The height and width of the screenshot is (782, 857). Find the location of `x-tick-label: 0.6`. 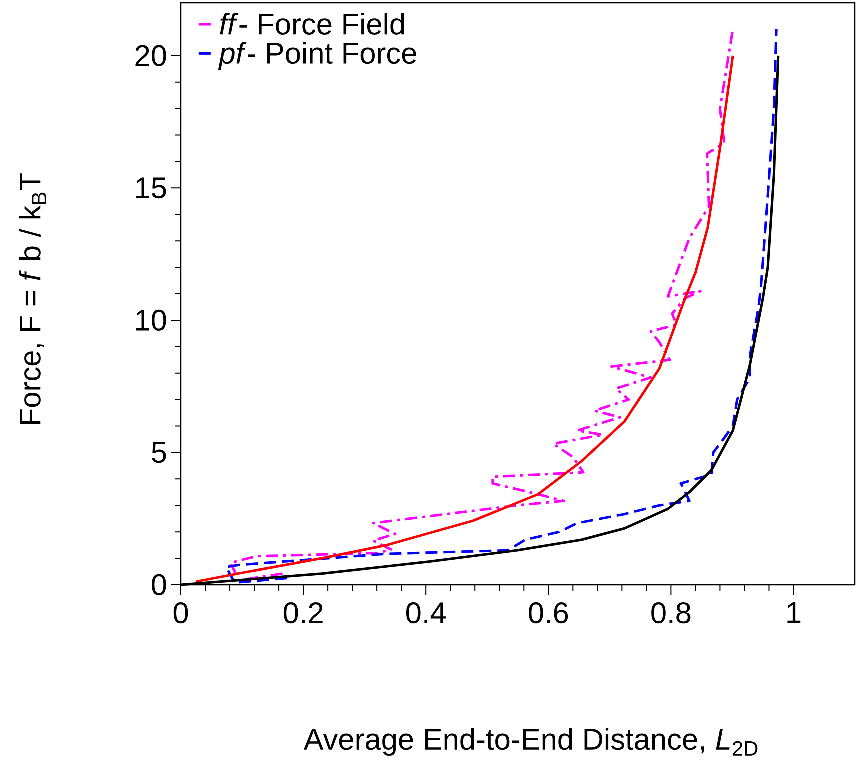

x-tick-label: 0.6 is located at coordinates (548, 613).